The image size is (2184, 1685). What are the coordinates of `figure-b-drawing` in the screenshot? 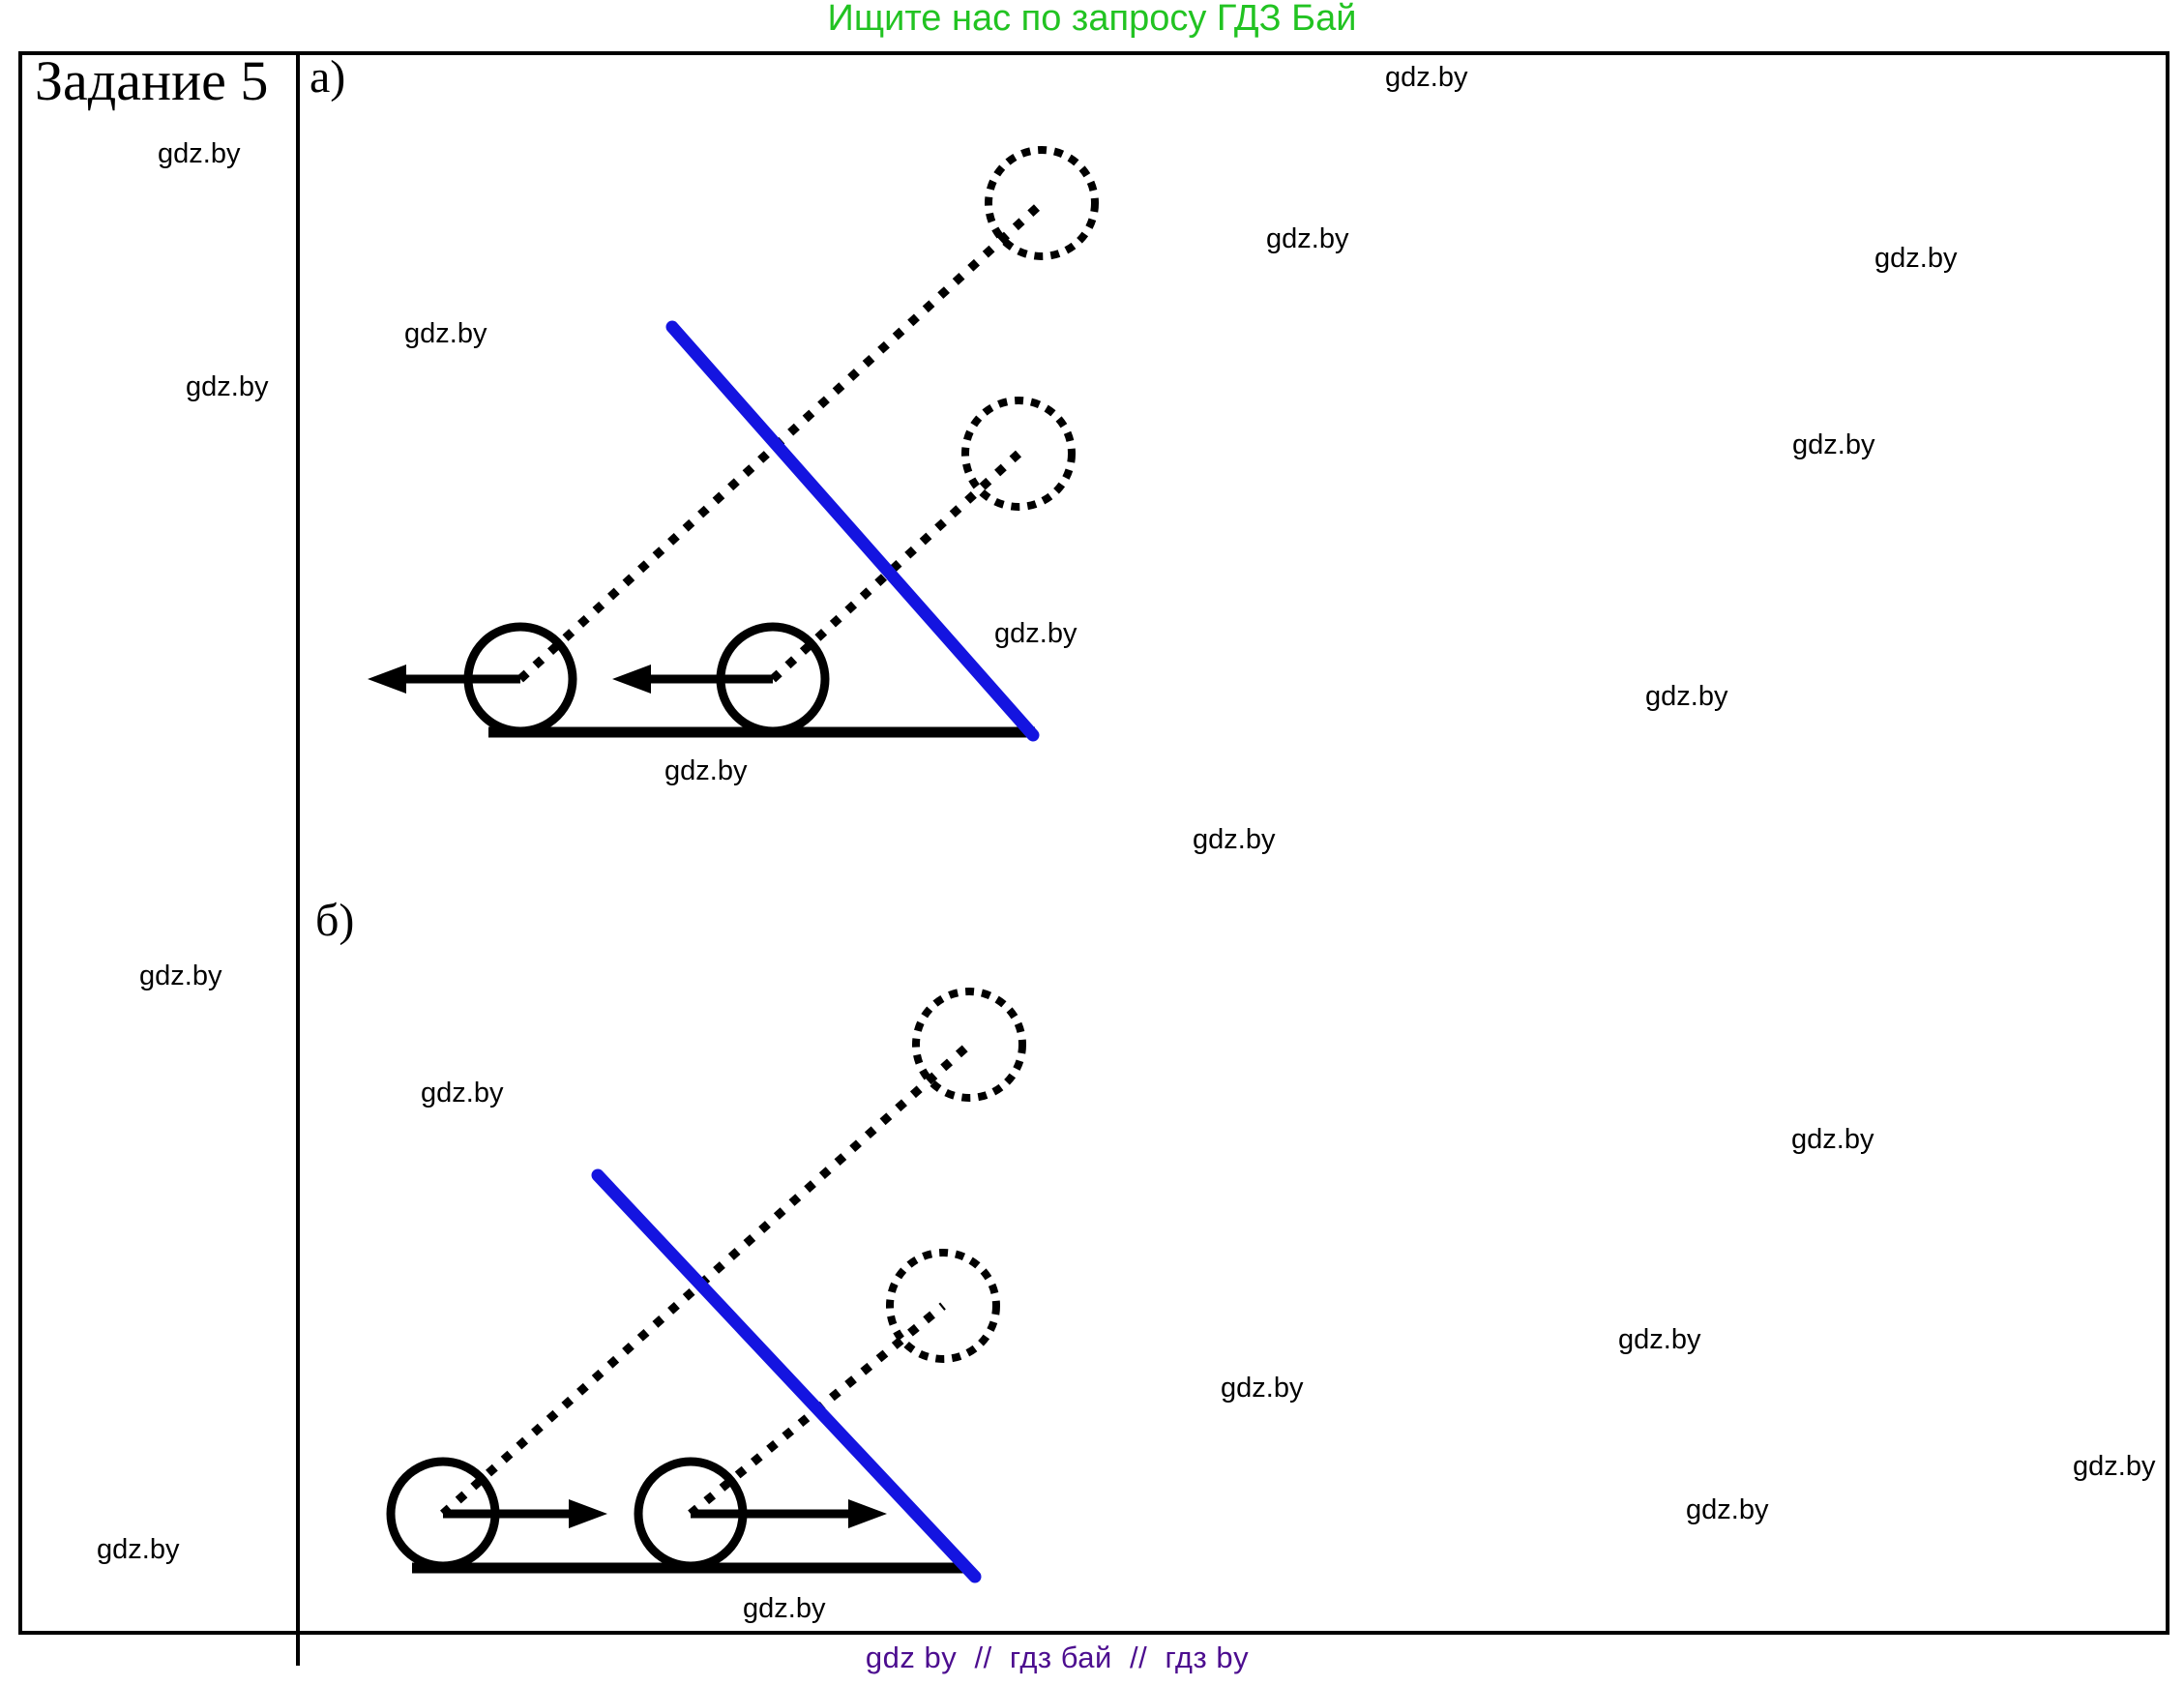 It's located at (706, 1285).